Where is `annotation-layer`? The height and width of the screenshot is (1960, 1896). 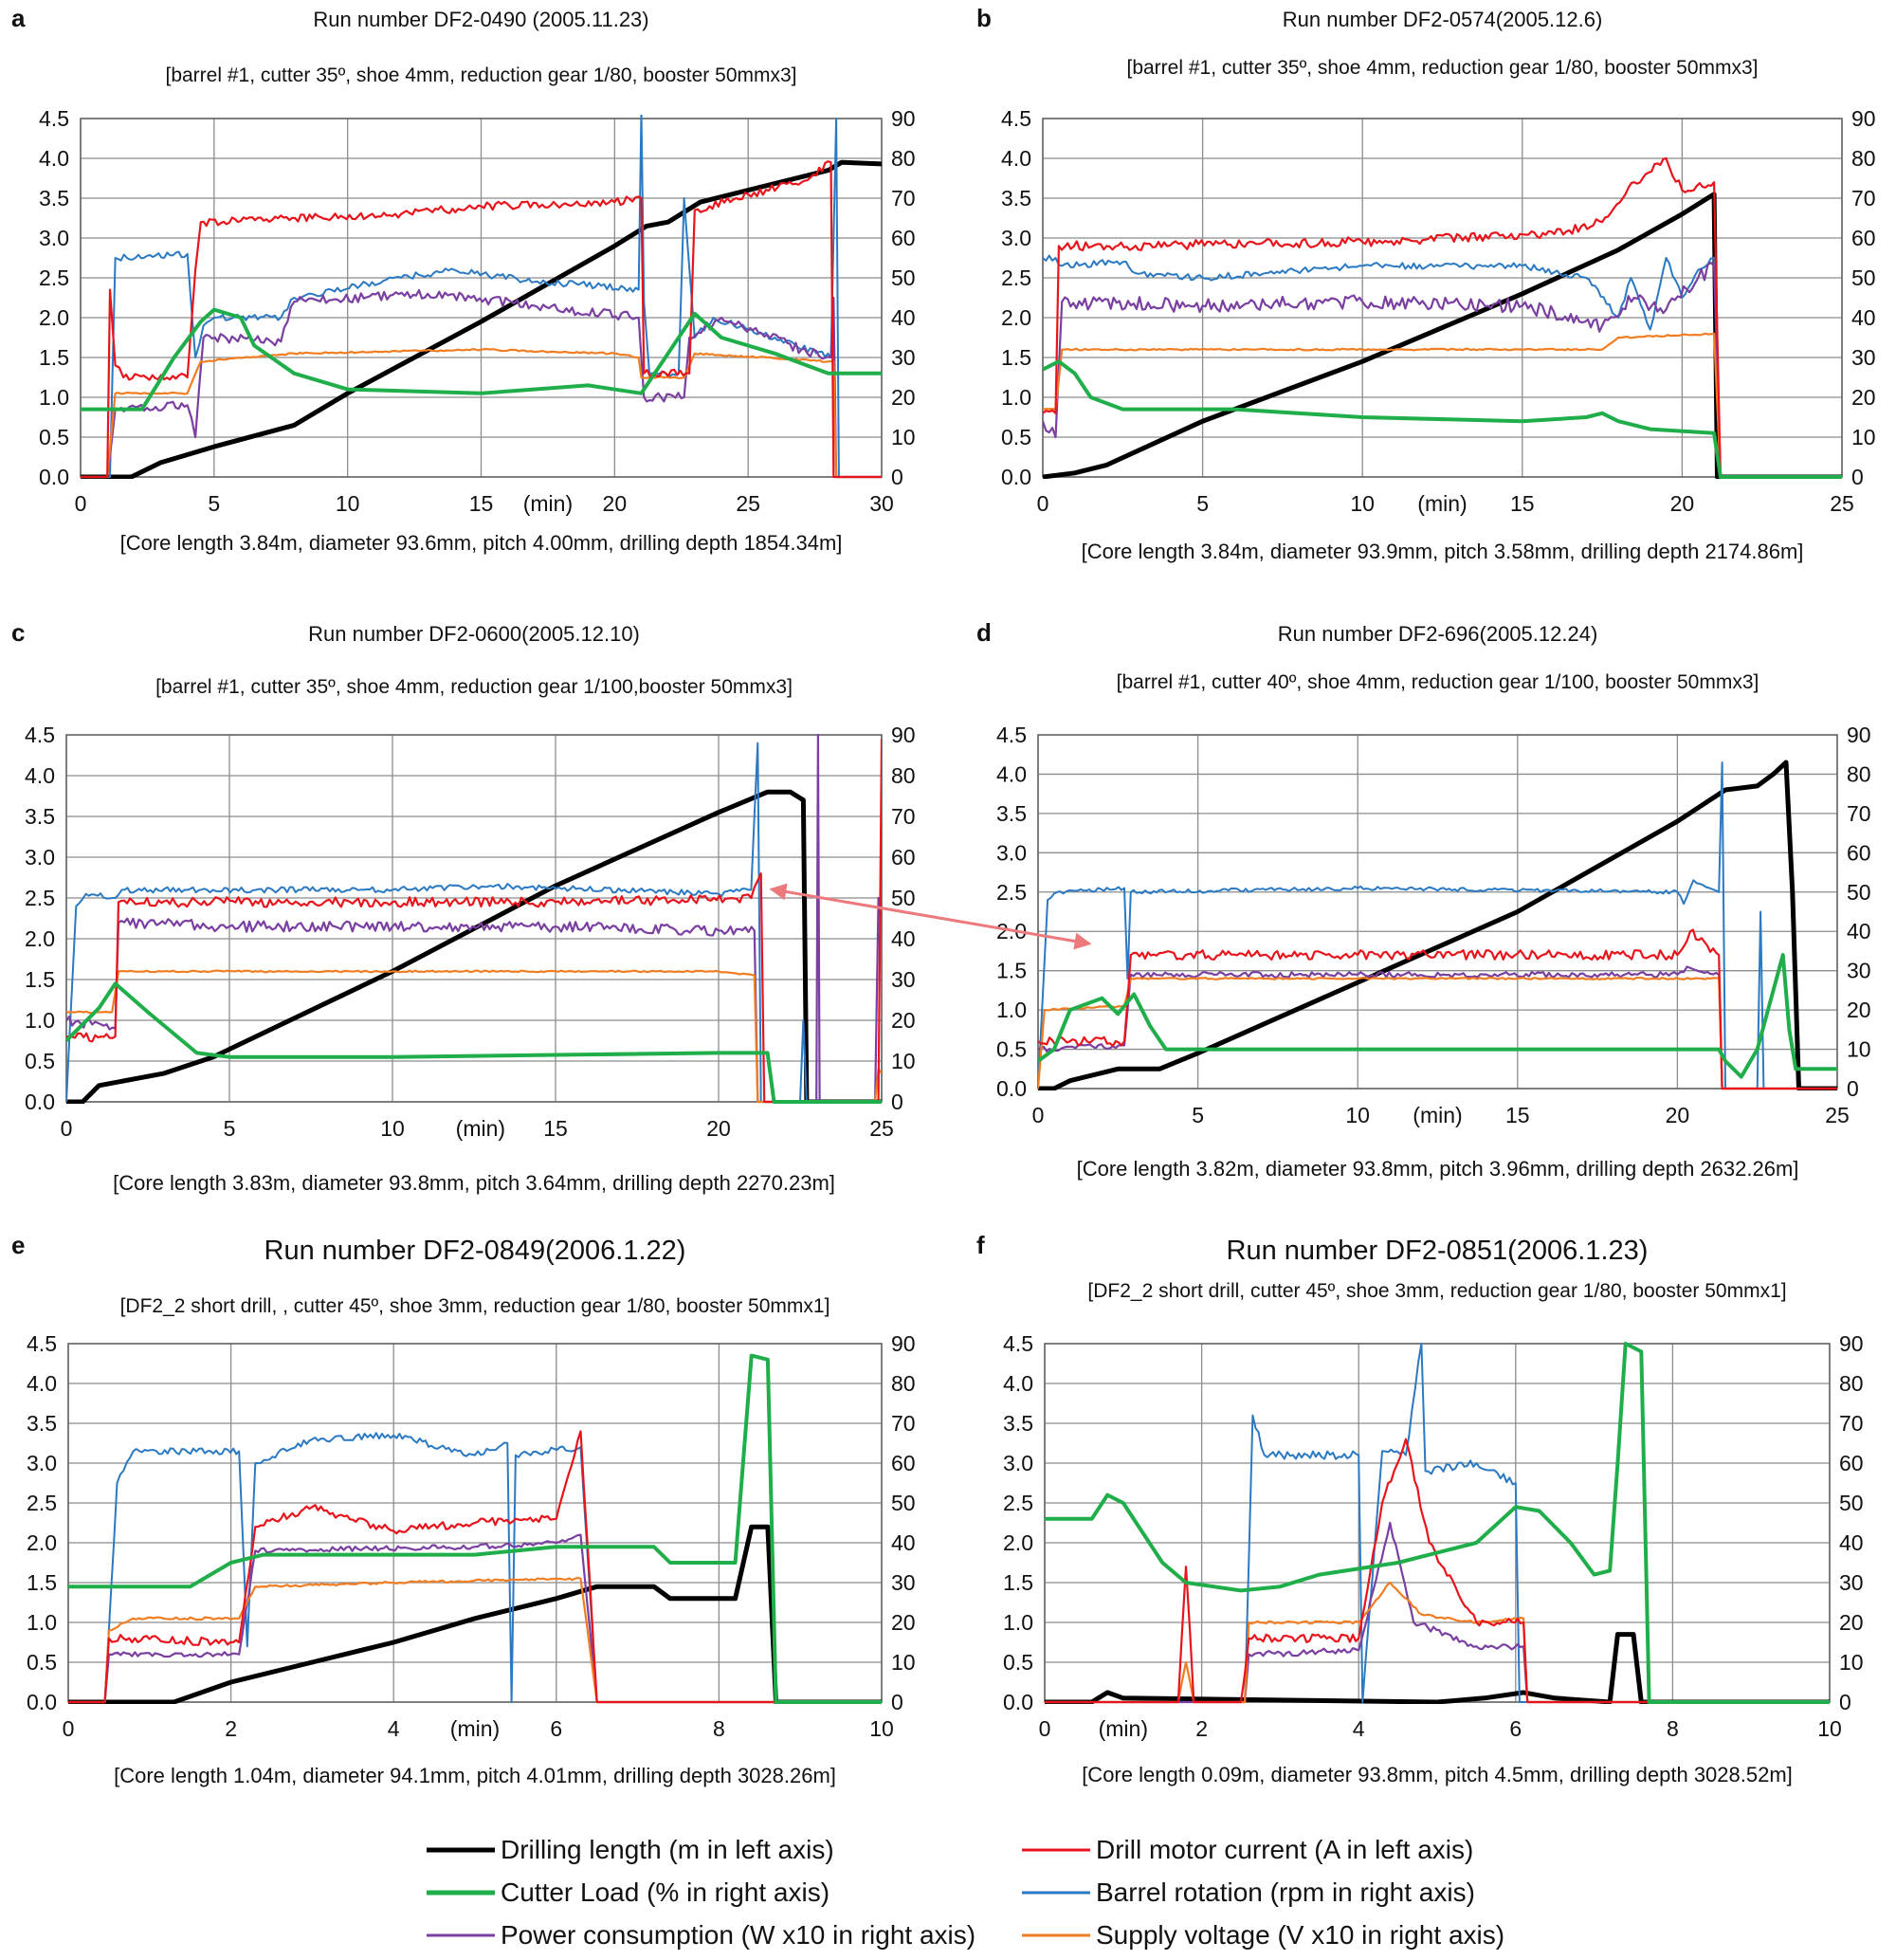
annotation-layer is located at coordinates (930, 916).